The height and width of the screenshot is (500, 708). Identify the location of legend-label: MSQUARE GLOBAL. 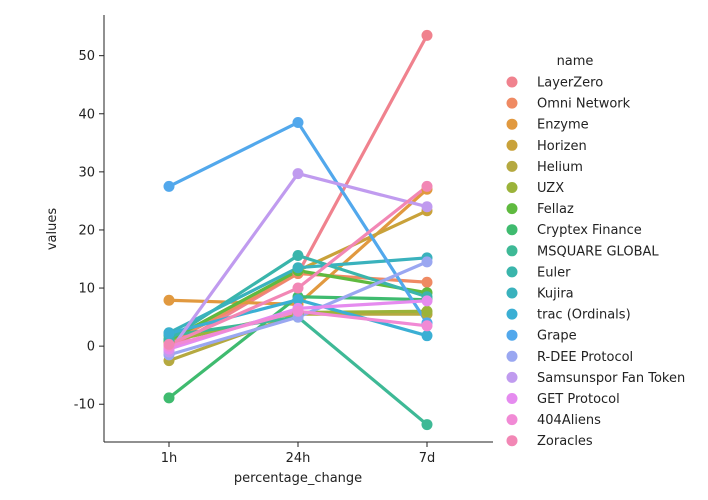
(598, 251).